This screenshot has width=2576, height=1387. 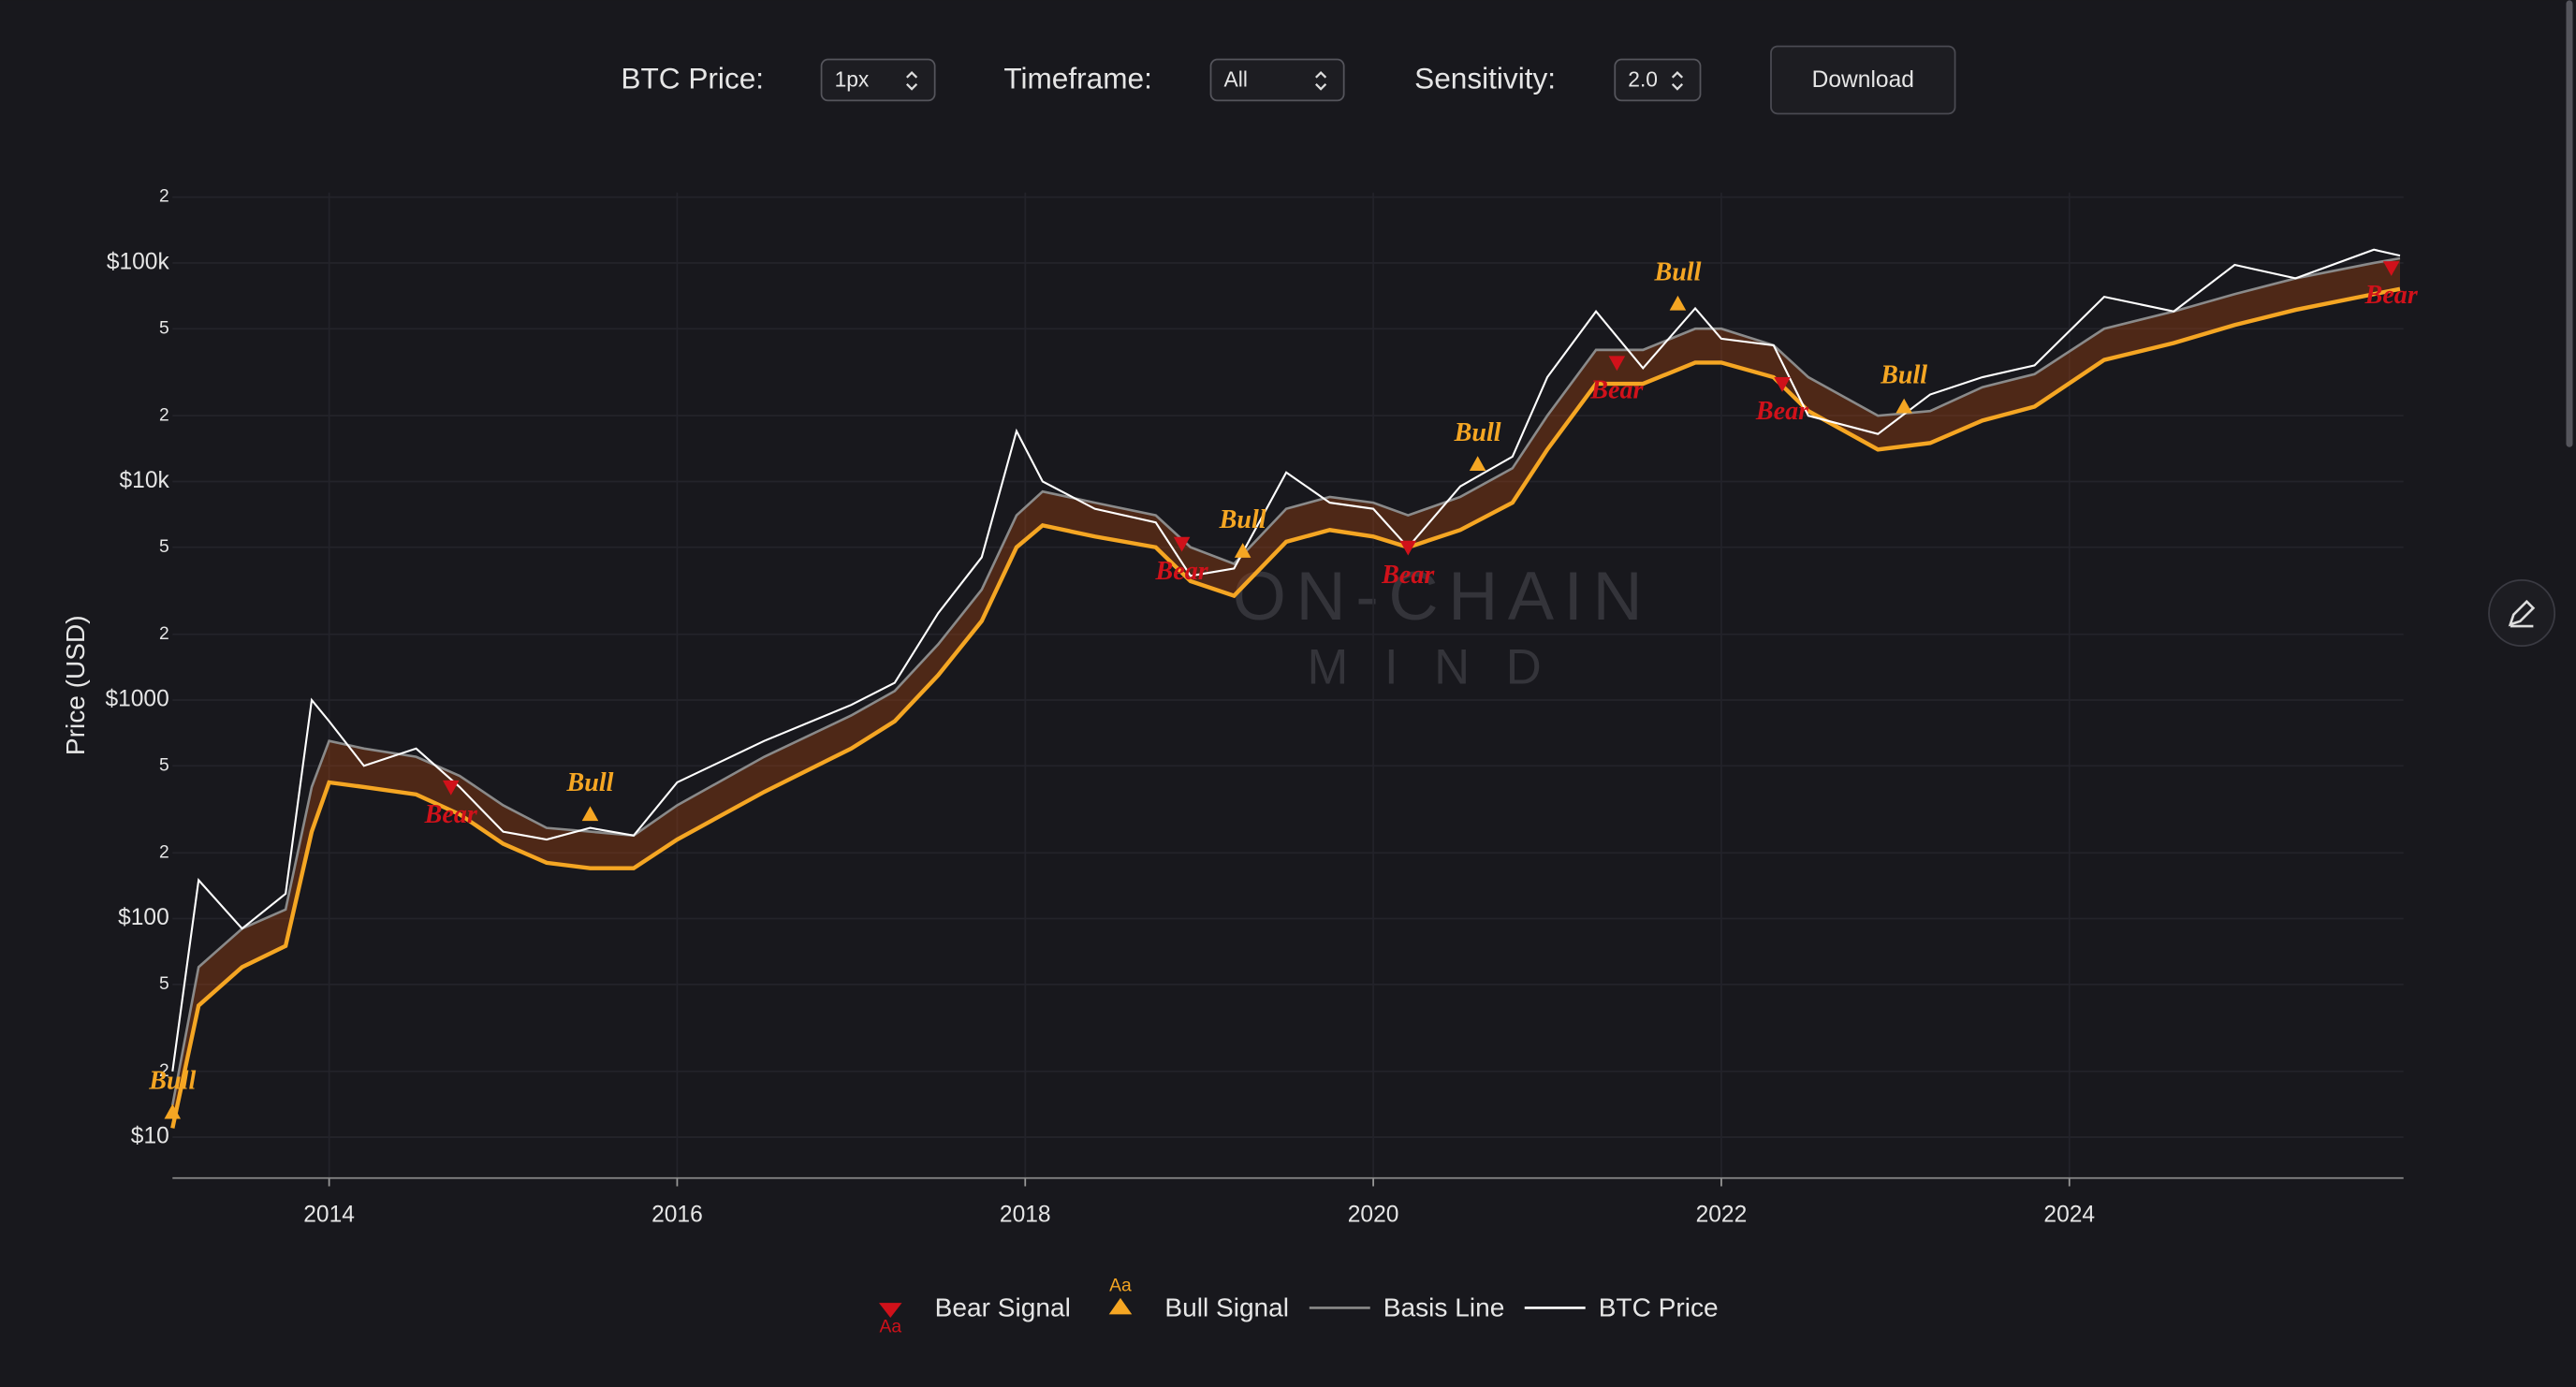 I want to click on x-tick-label: 2022, so click(x=1722, y=1215).